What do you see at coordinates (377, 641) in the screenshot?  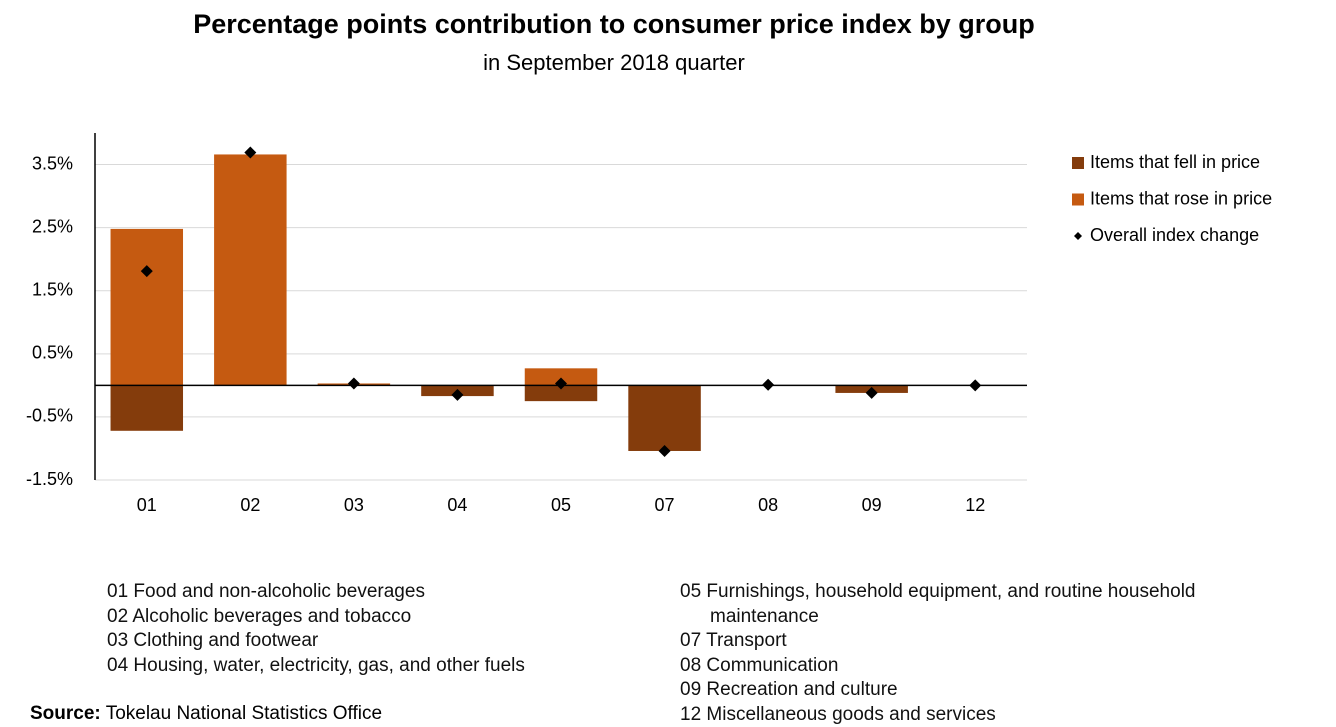 I see `category-note: 03 Clothing and footwear` at bounding box center [377, 641].